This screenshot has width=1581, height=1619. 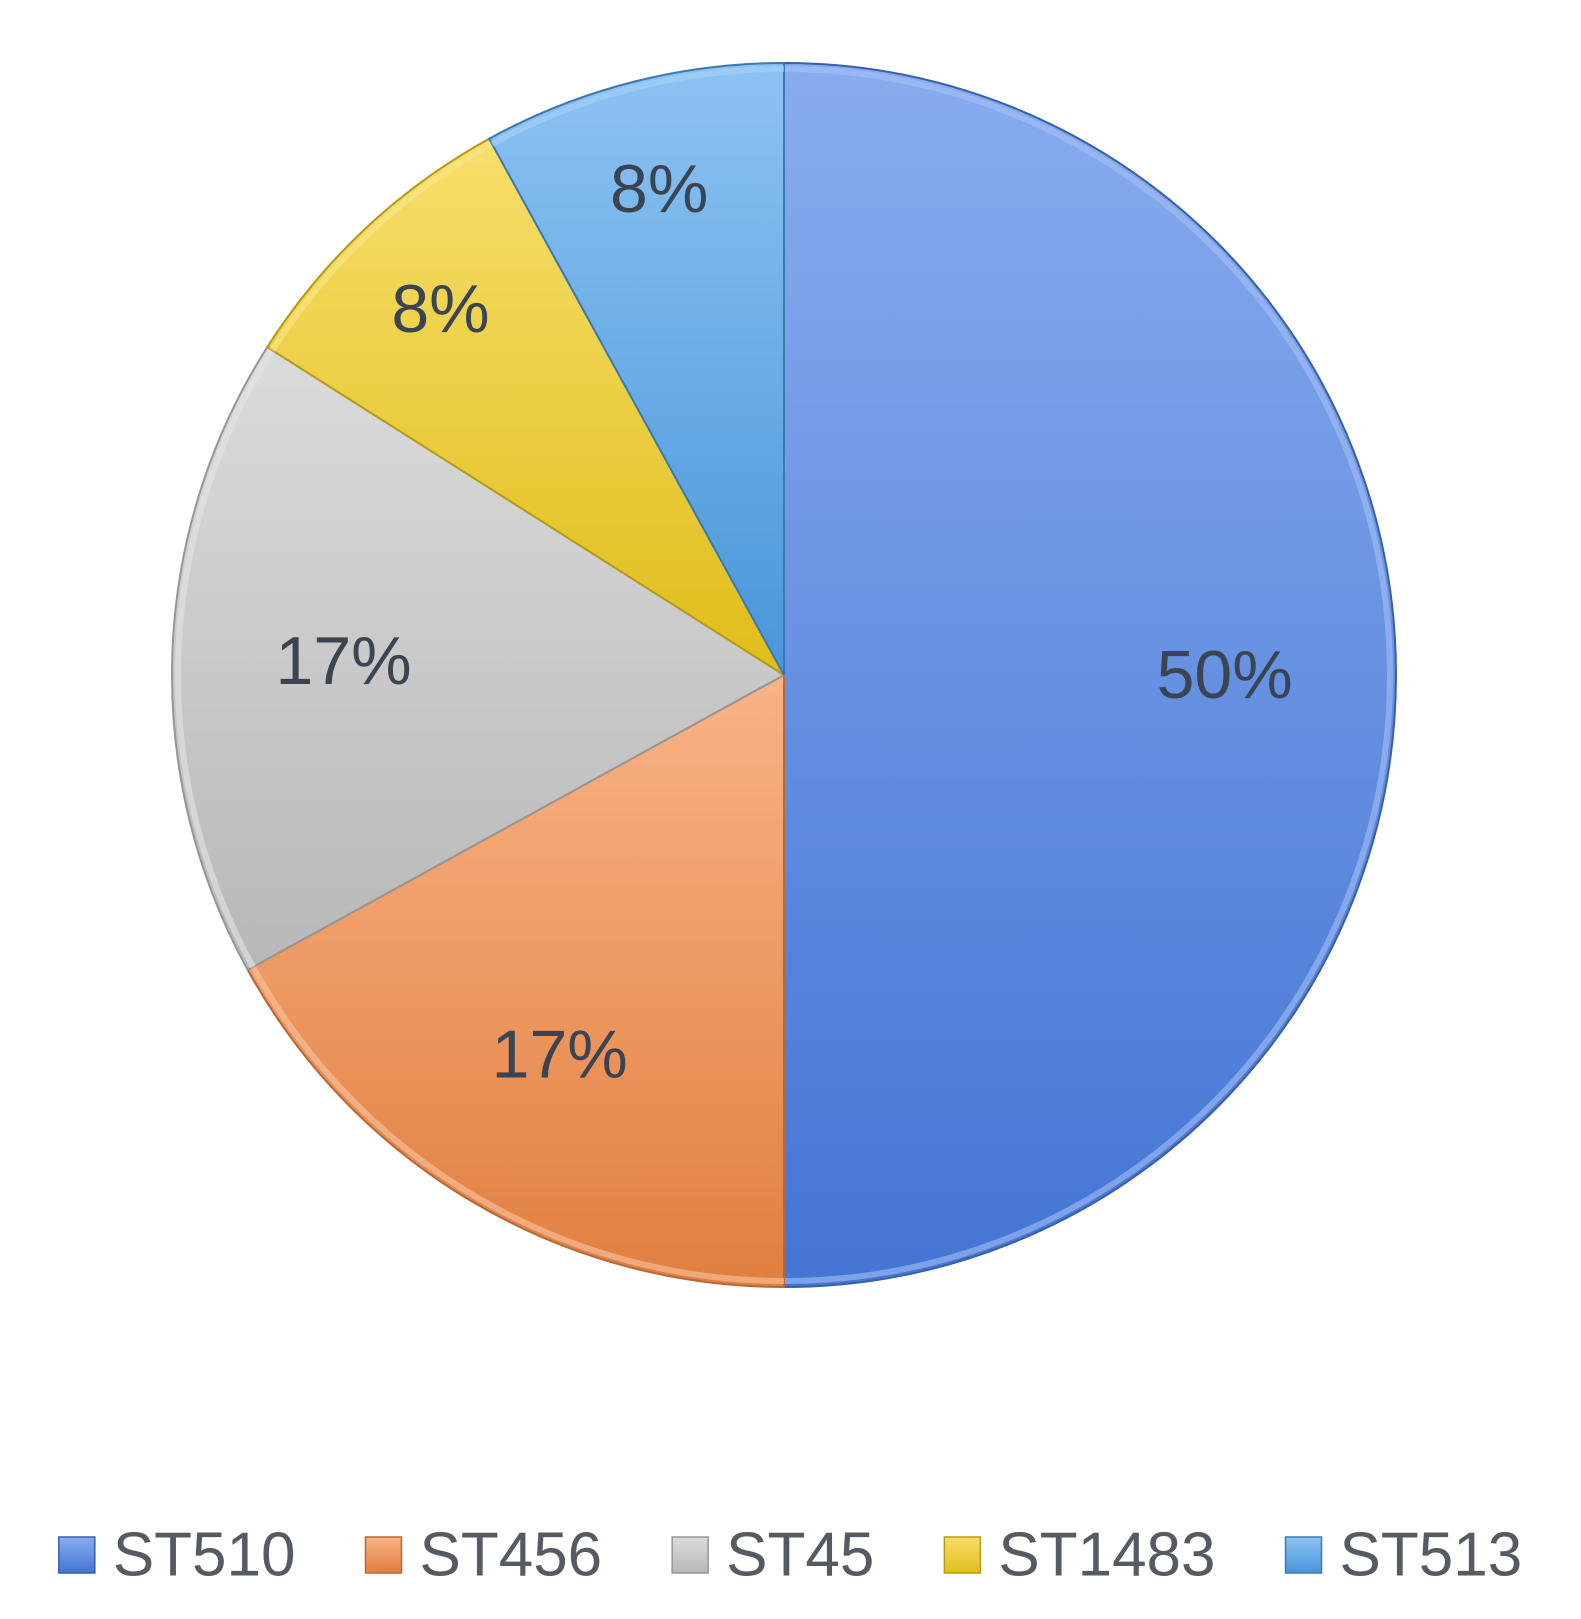 What do you see at coordinates (510, 1555) in the screenshot?
I see `legend-label: ST456` at bounding box center [510, 1555].